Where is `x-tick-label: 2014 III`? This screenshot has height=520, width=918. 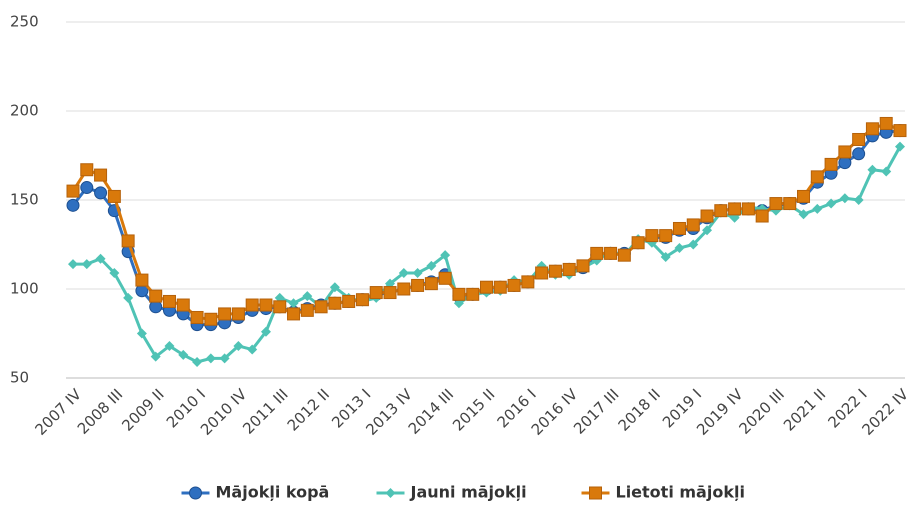 x-tick-label: 2014 III is located at coordinates (431, 411).